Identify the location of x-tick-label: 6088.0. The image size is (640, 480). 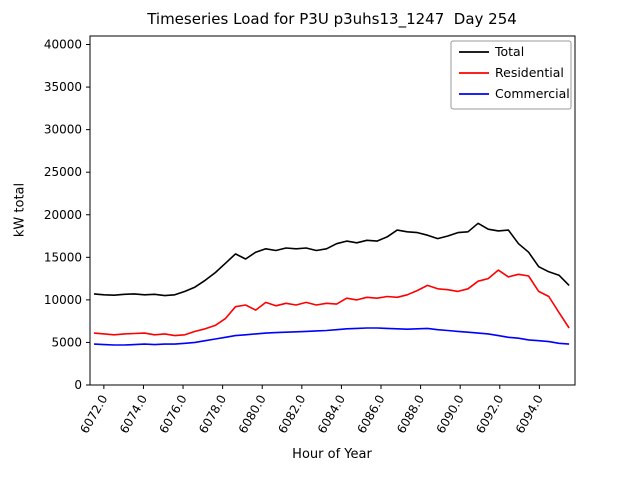
(410, 414).